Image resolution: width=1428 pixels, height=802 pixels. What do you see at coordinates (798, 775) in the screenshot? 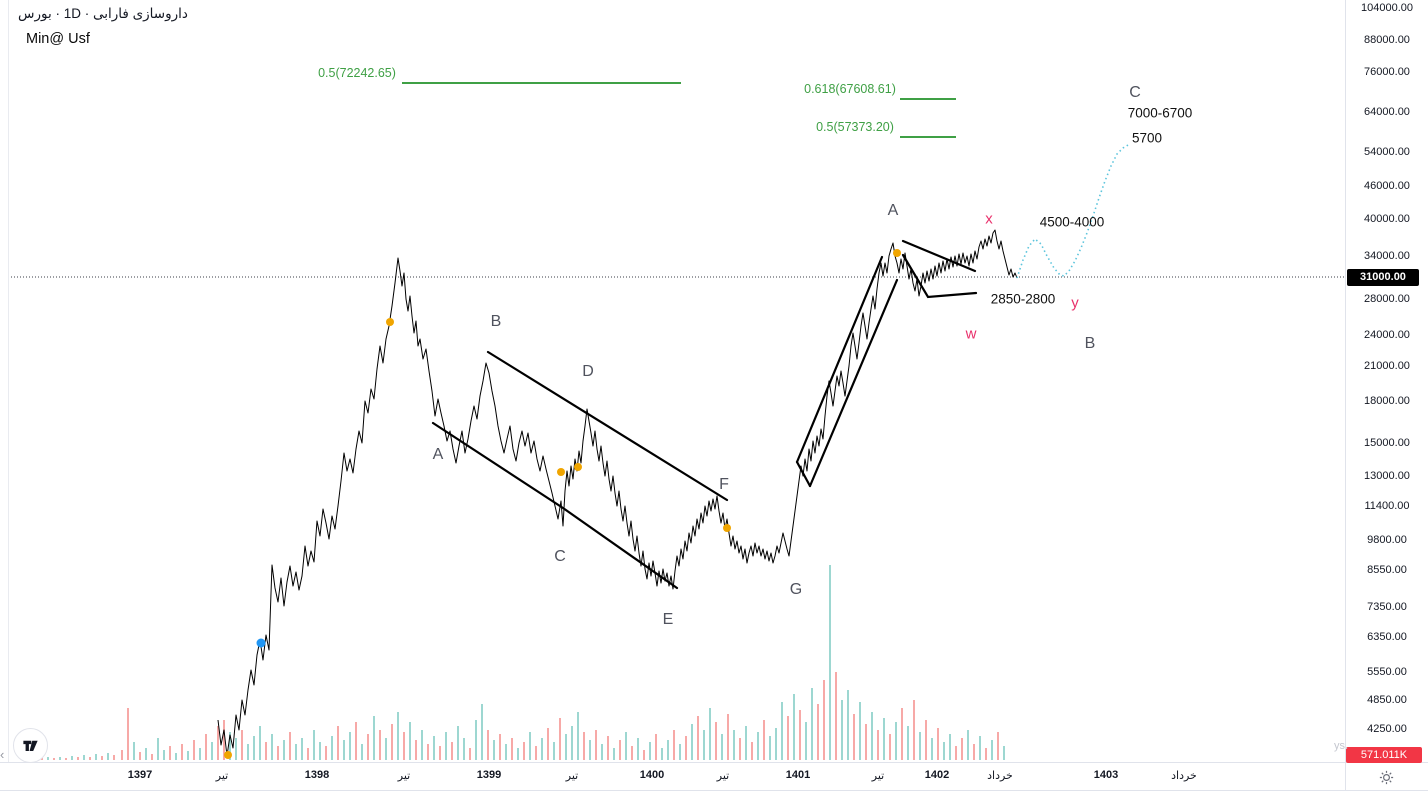
I see `time-axis-label: 1401` at bounding box center [798, 775].